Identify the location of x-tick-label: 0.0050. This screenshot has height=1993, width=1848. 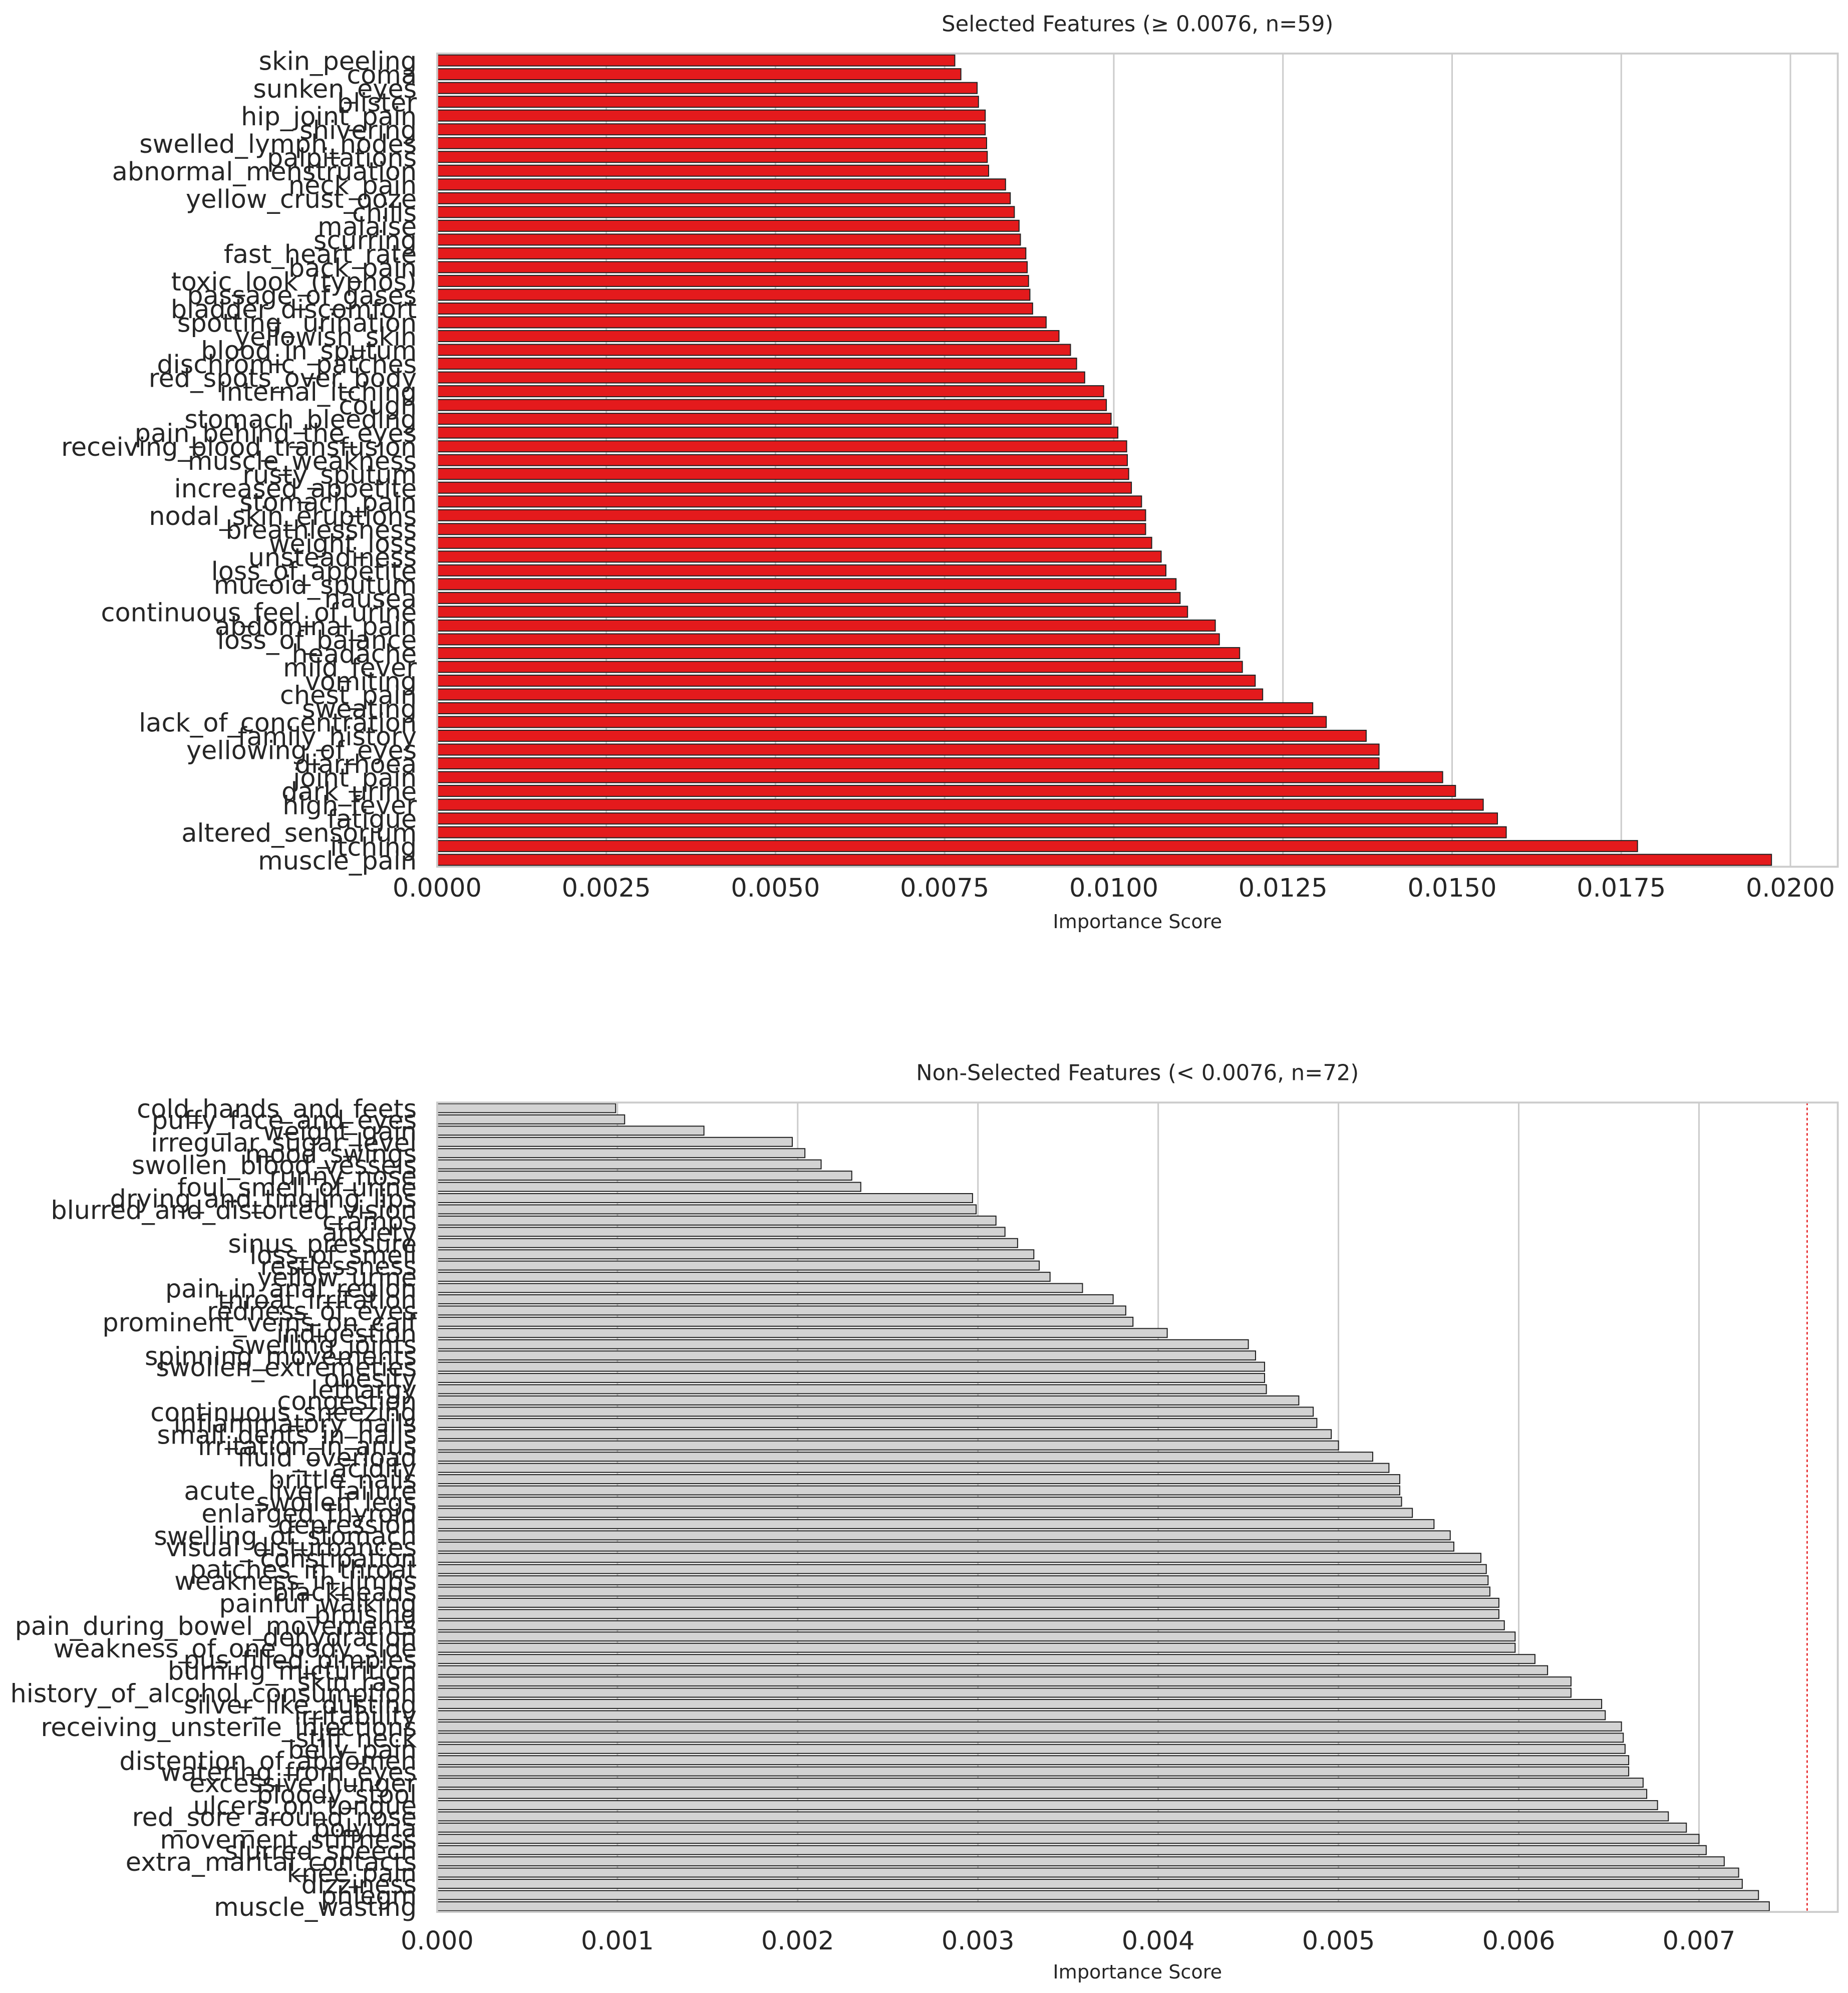
(776, 888).